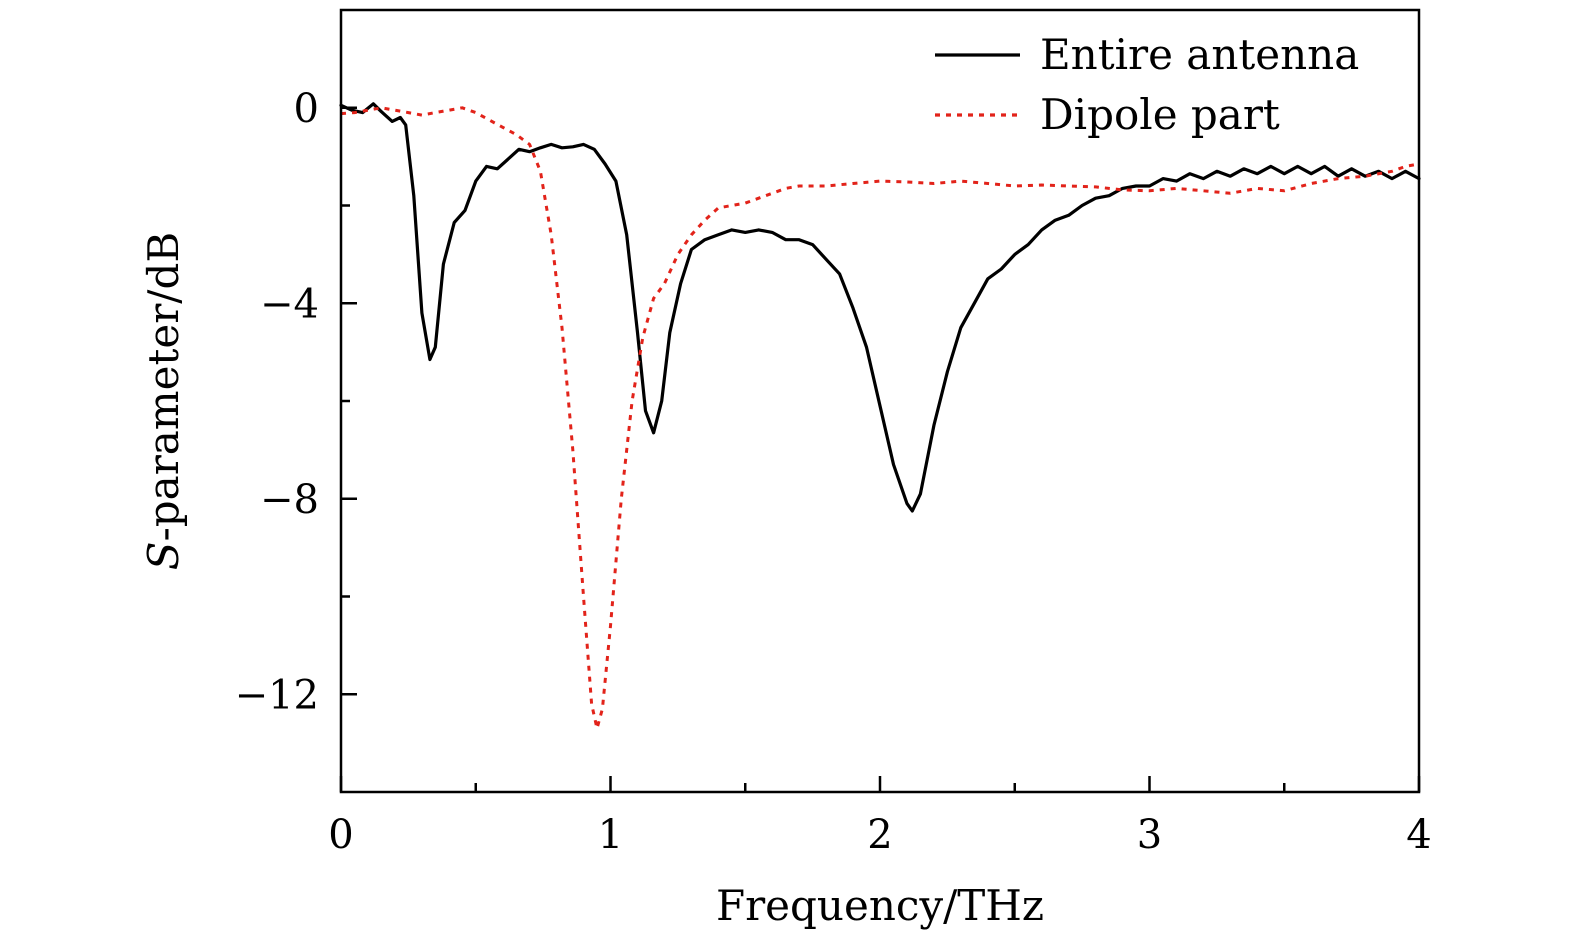 The width and height of the screenshot is (1575, 945). Describe the element at coordinates (289, 500) in the screenshot. I see `y-tick-label: −8` at that location.